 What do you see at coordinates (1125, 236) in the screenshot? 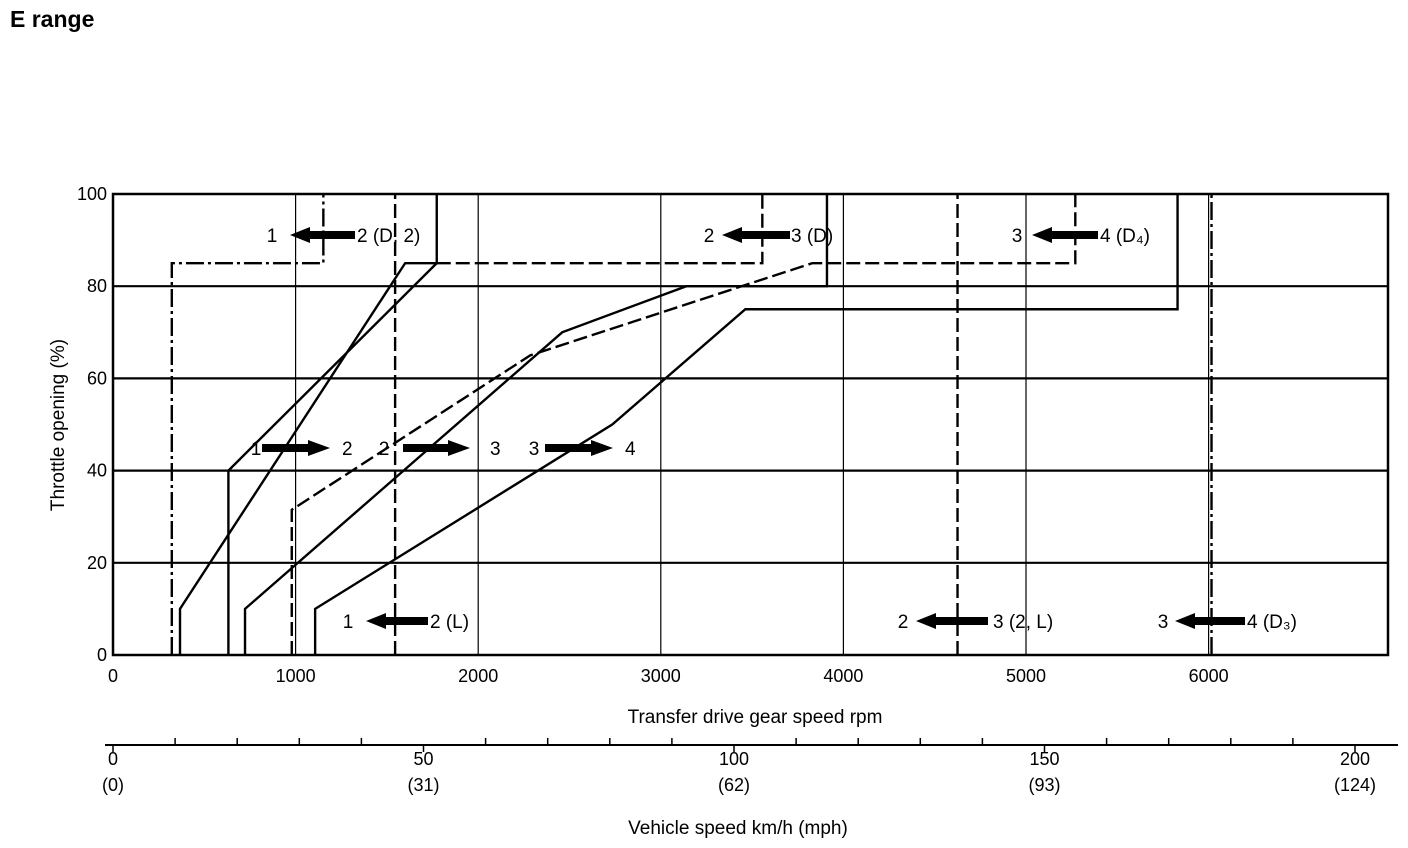
I see `gear-to-label: 4 (D₄)` at bounding box center [1125, 236].